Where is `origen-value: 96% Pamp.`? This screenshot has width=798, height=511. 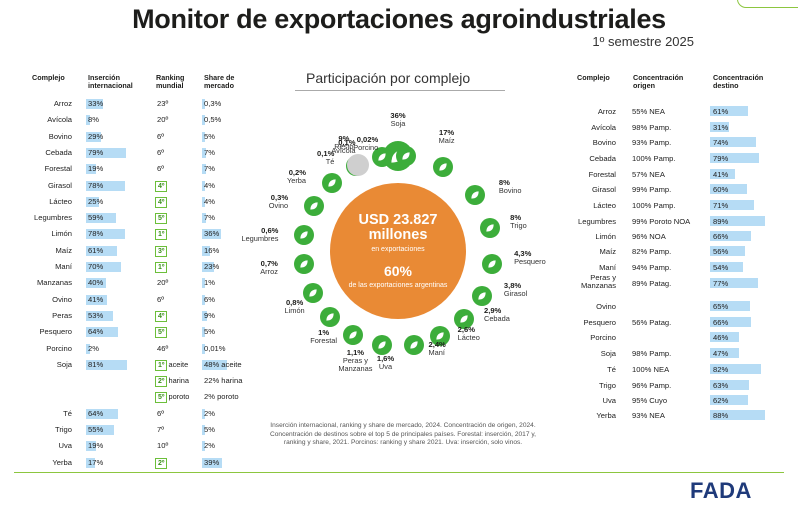
origen-value: 96% Pamp. is located at coordinates (652, 385).